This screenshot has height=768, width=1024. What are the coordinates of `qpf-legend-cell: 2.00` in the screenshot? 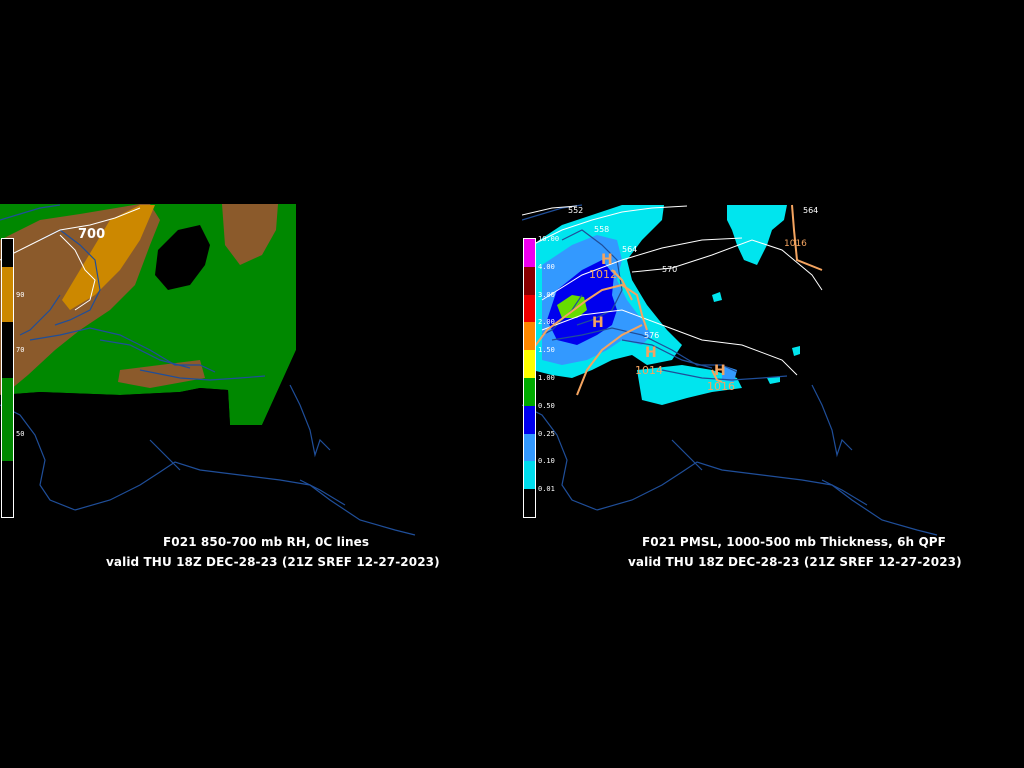 It's located at (539, 334).